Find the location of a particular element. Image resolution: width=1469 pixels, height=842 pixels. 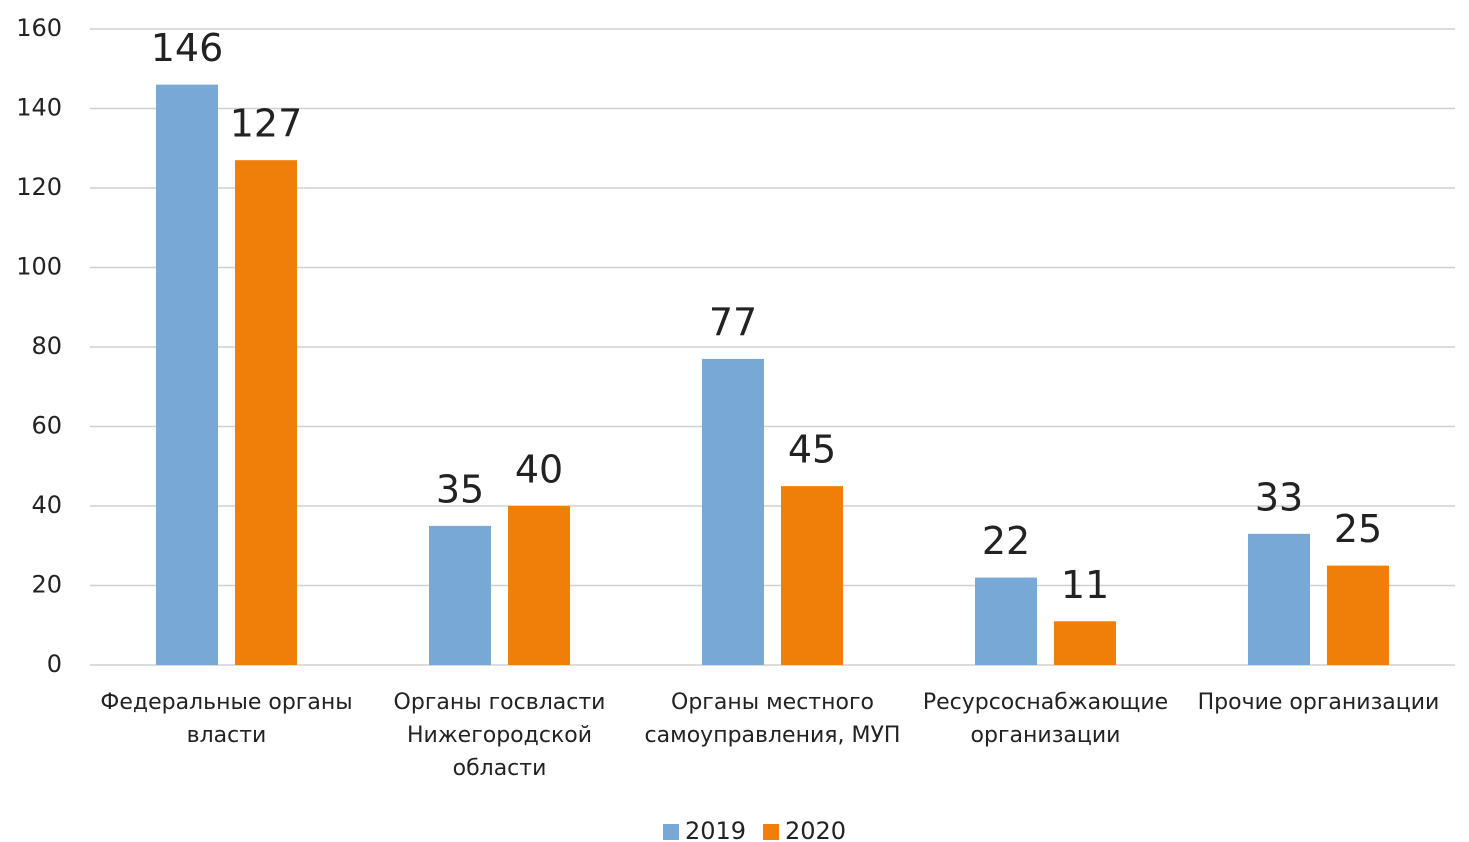

y-tick-label: 20 is located at coordinates (46, 585).